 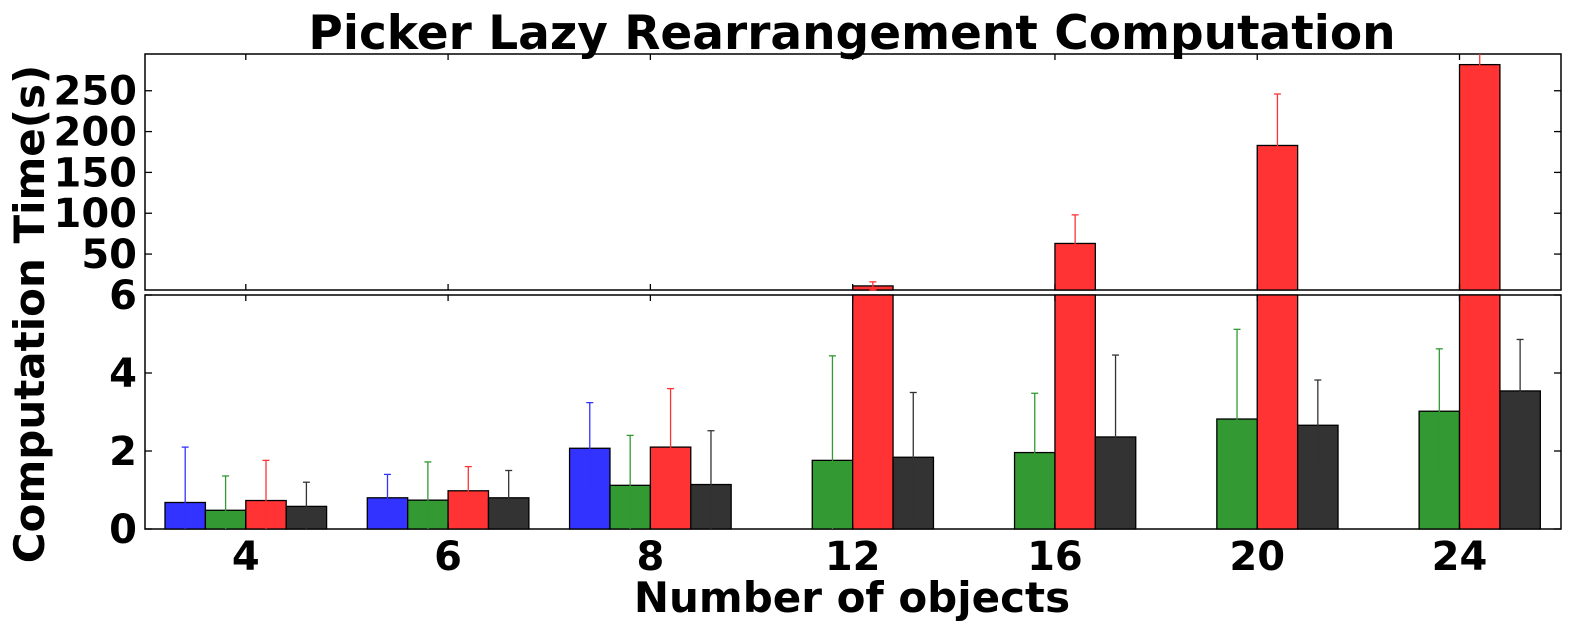 I want to click on upper-y-tick-label-150: 150, so click(x=96, y=173).